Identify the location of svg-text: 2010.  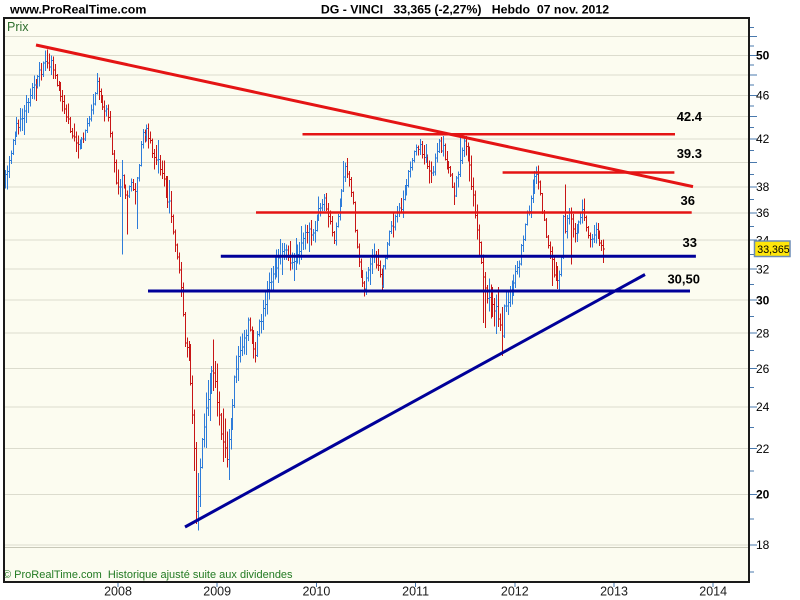
(316, 592).